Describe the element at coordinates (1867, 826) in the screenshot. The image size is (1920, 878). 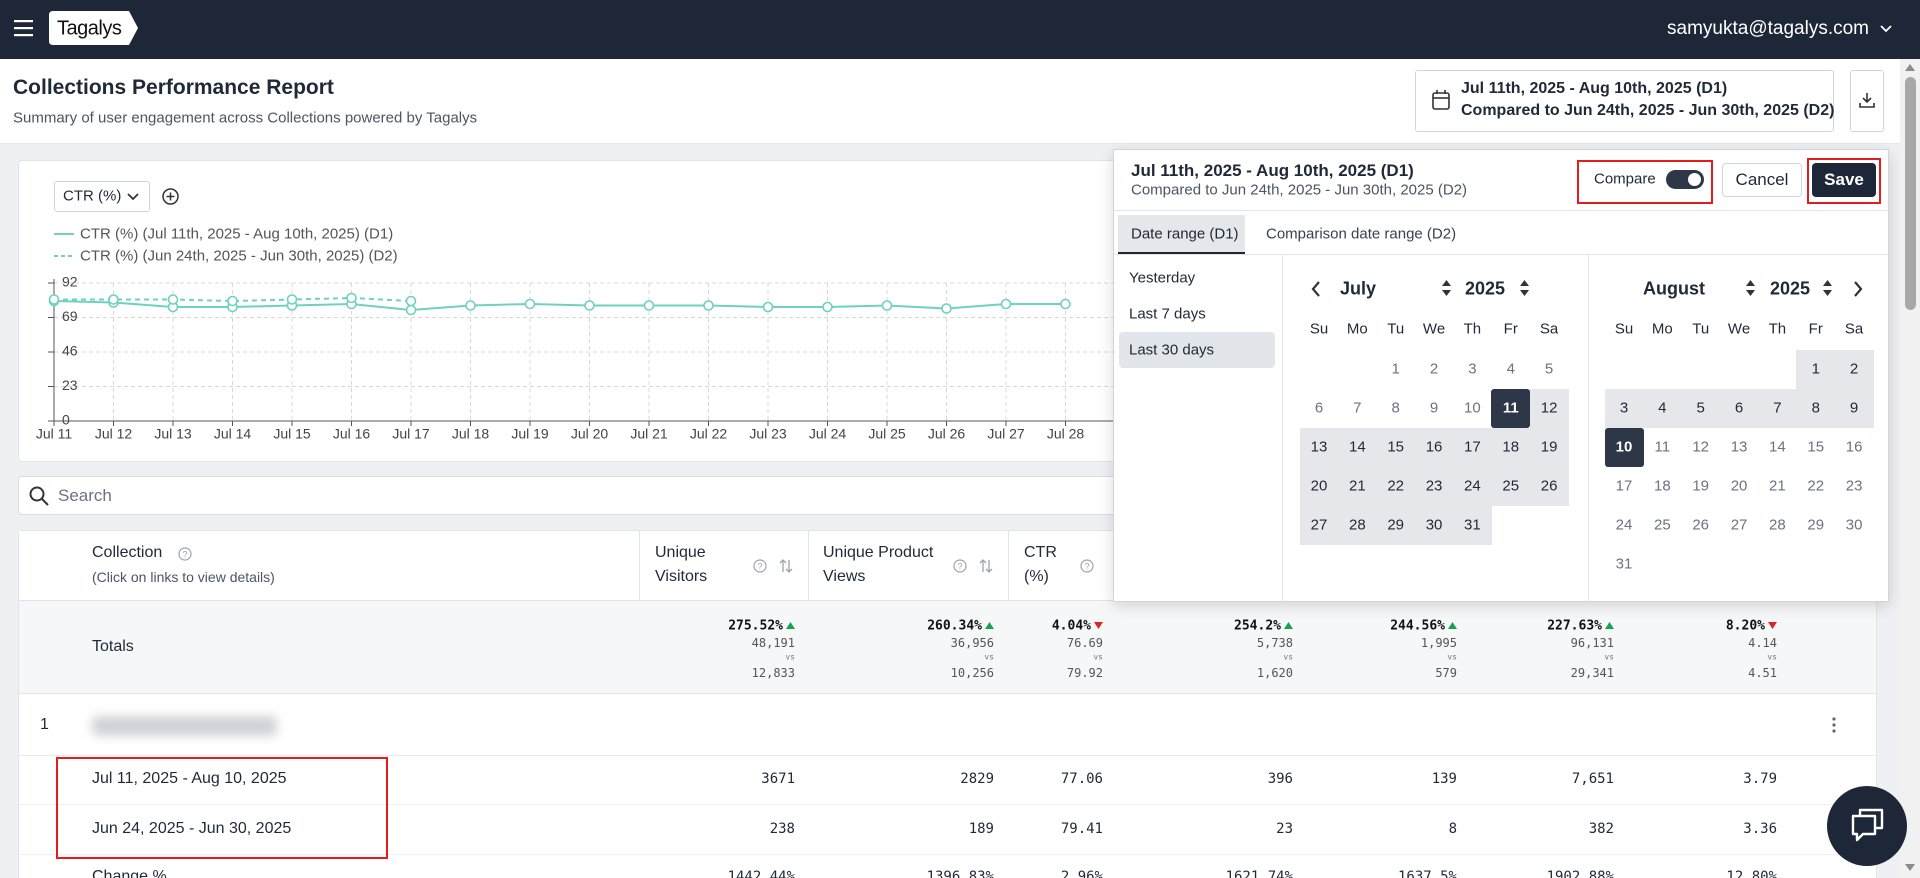
I see `chat-button` at that location.